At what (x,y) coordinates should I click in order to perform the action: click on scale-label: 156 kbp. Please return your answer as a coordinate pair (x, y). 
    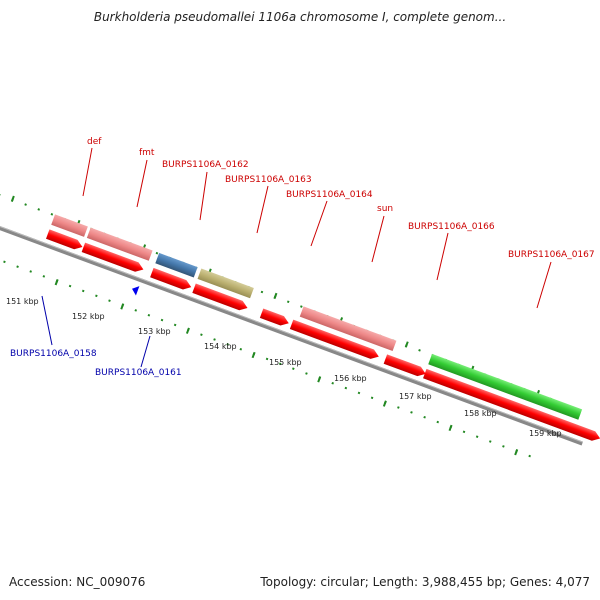
    Looking at the image, I should click on (350, 378).